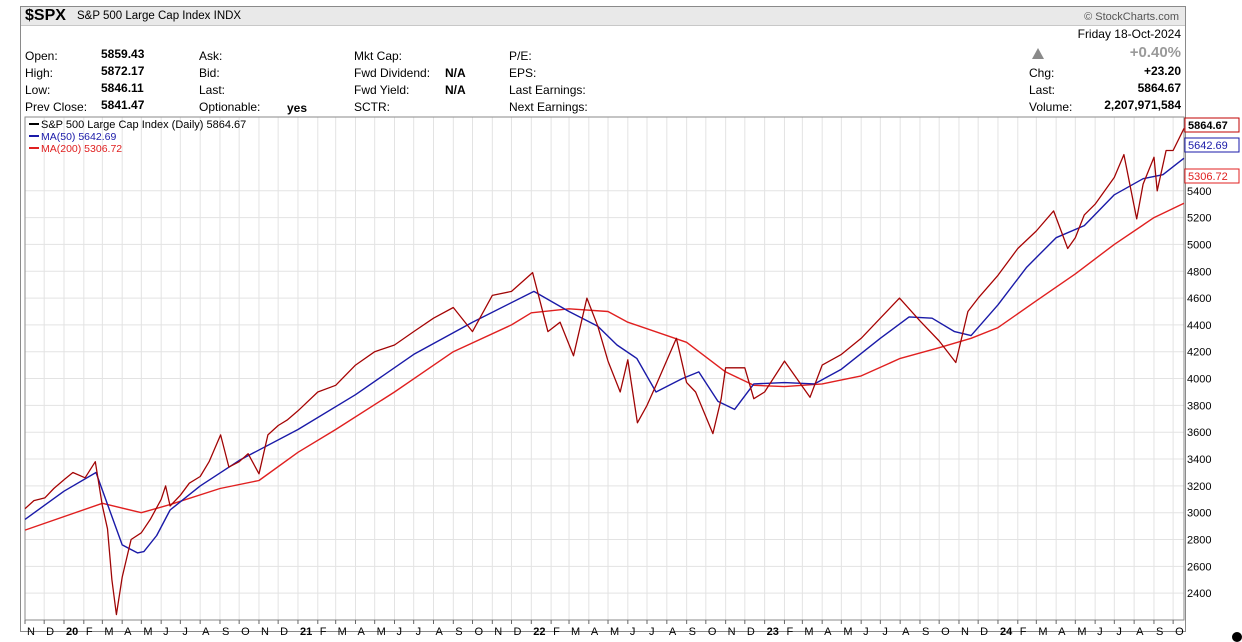 The image size is (1242, 642). Describe the element at coordinates (41, 56) in the screenshot. I see `open-label: Open:` at that location.